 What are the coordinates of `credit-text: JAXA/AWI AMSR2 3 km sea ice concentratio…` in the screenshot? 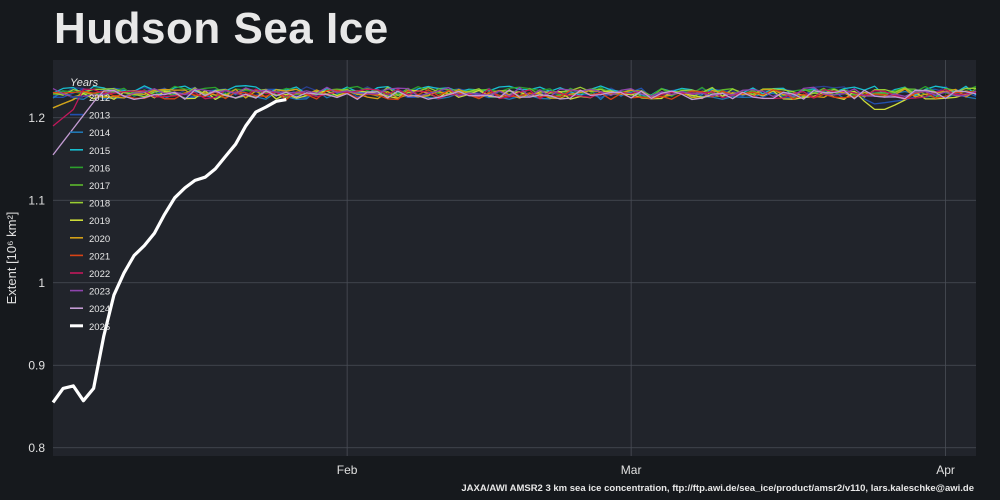 It's located at (717, 488).